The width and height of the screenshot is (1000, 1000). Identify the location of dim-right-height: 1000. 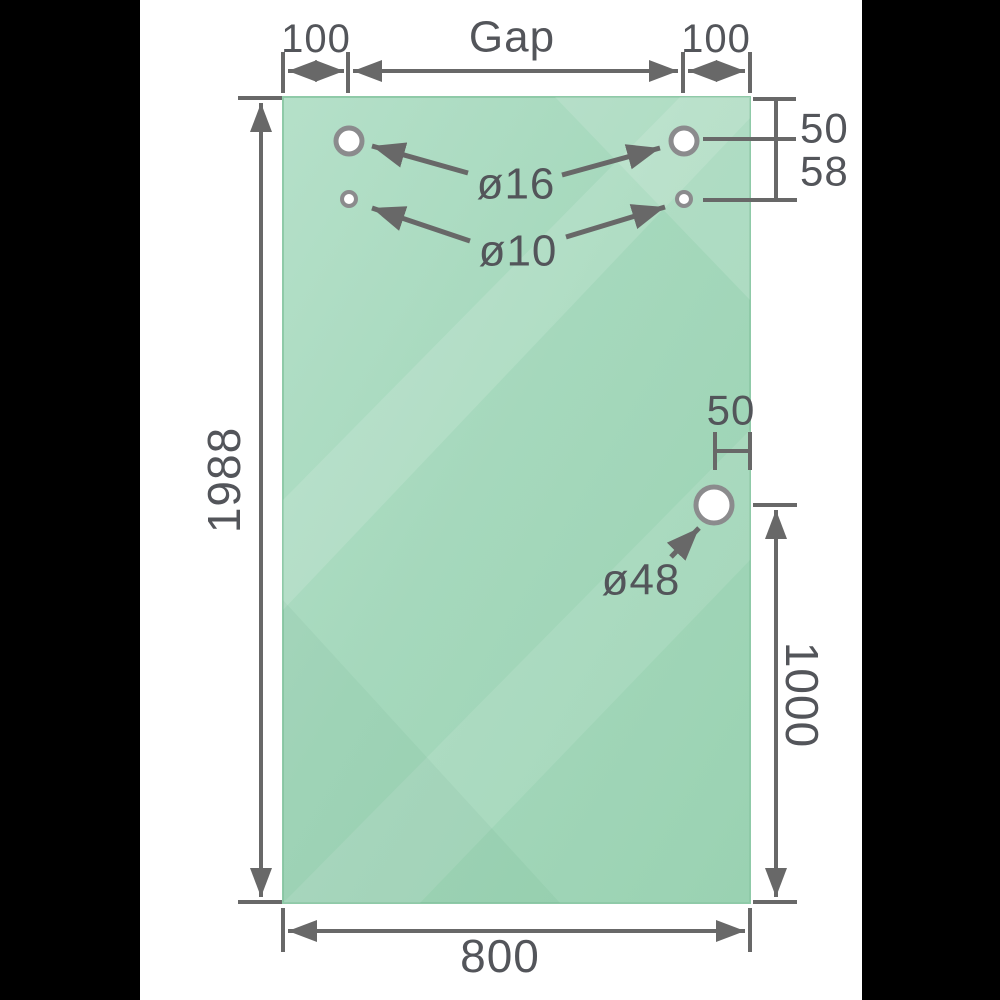
(790, 703).